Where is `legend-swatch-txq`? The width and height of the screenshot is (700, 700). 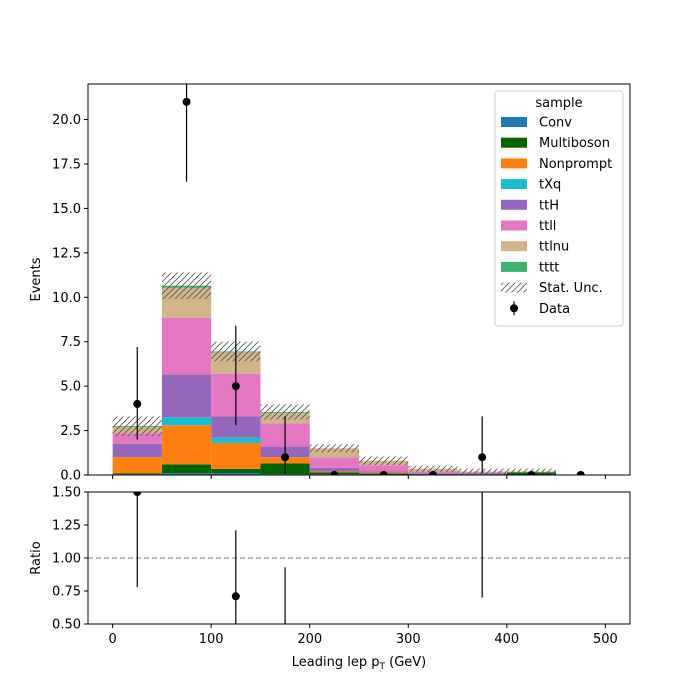
legend-swatch-txq is located at coordinates (514, 184).